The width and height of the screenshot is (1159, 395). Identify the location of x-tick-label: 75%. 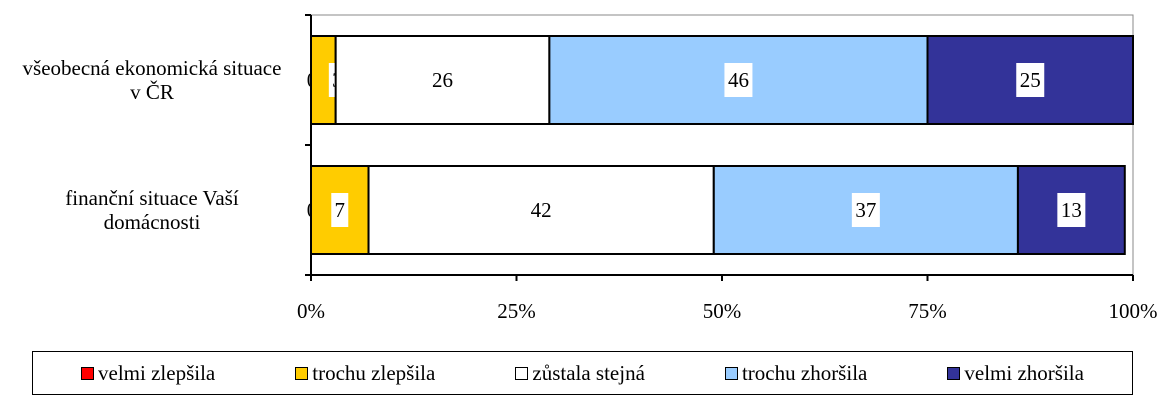
(927, 311).